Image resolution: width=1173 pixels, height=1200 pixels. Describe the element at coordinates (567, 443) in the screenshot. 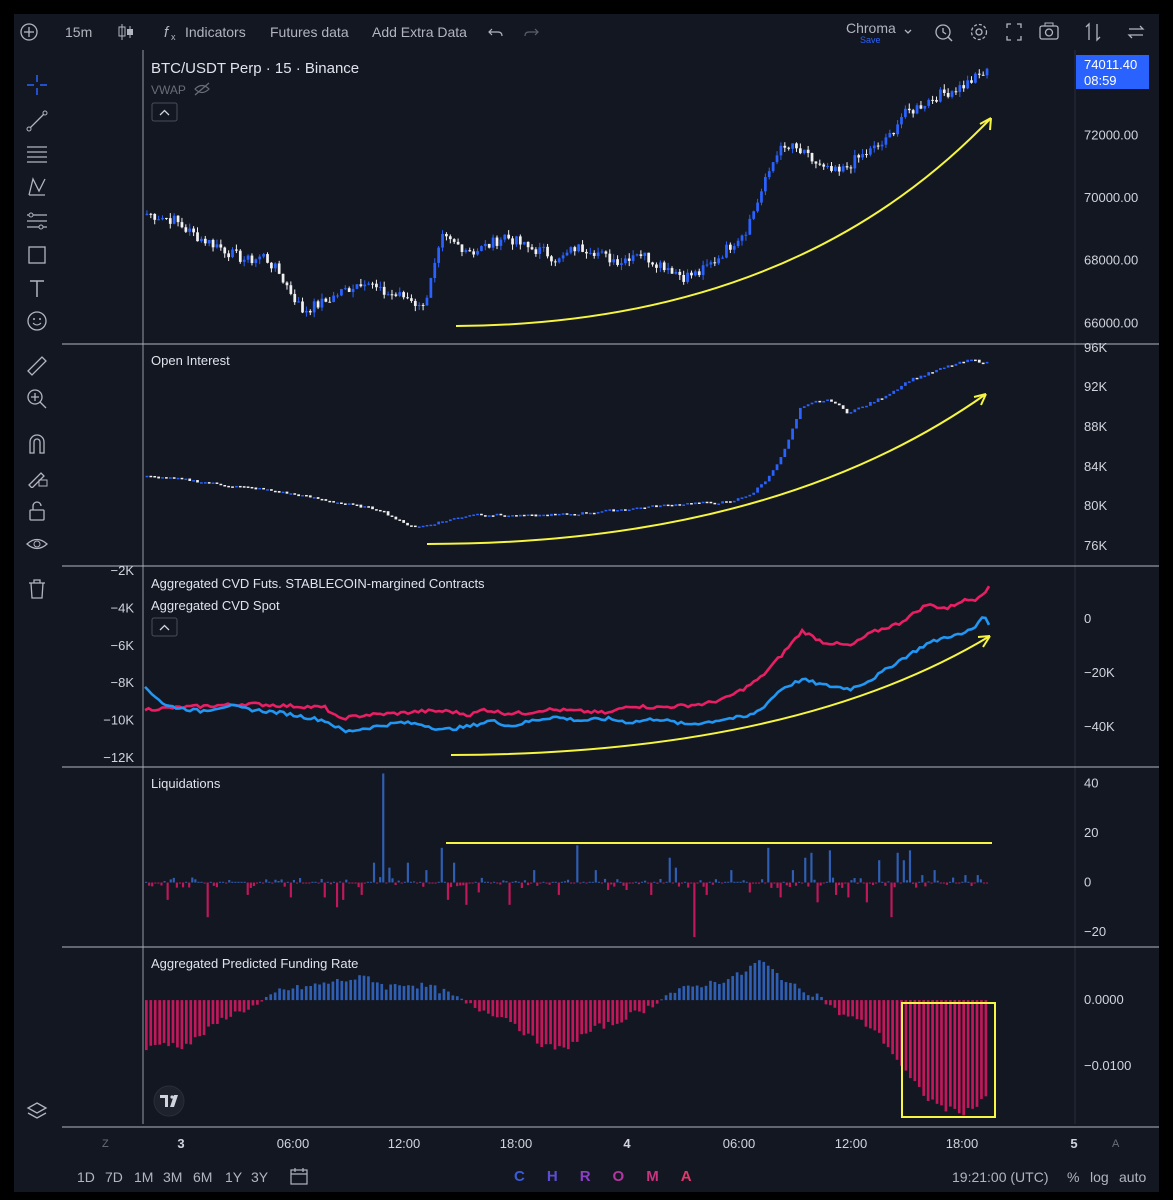

I see `open-interest-pane` at that location.